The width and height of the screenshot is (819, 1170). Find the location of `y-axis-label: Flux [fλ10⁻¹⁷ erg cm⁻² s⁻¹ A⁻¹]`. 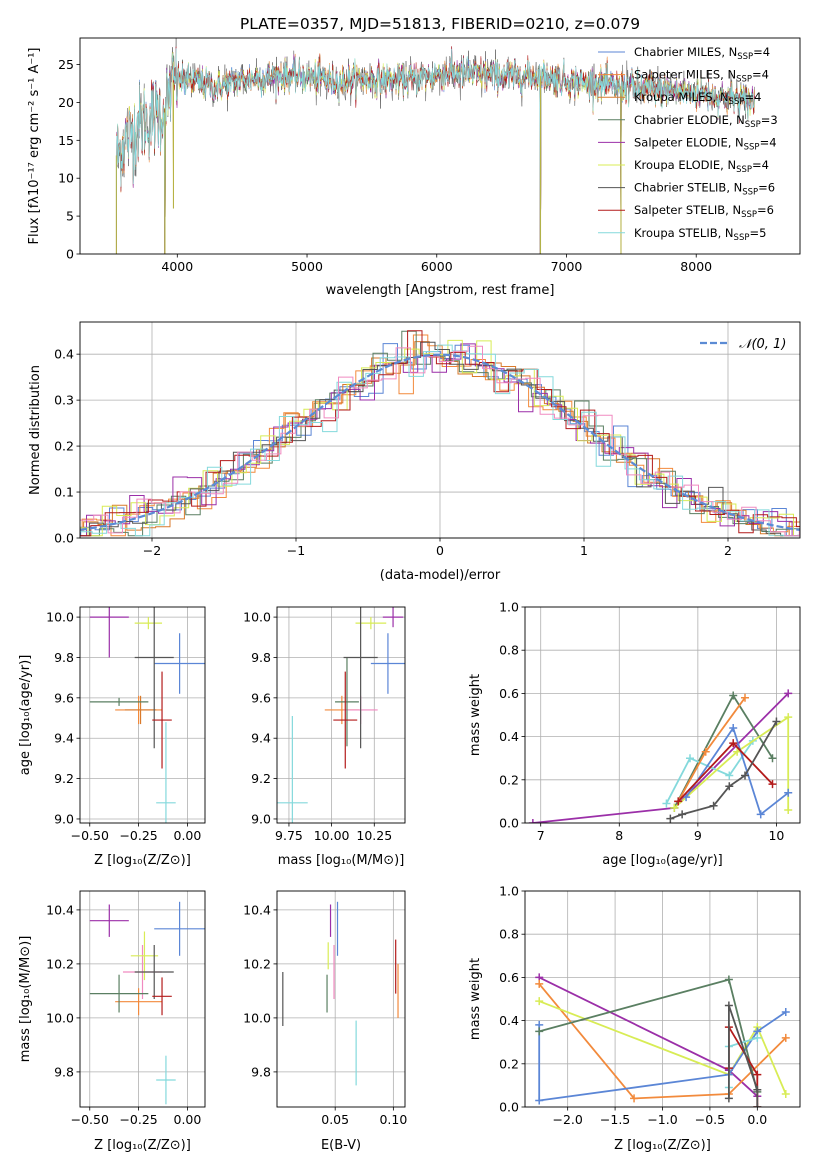

y-axis-label: Flux [fλ10⁻¹⁷ erg cm⁻² s⁻¹ A⁻¹] is located at coordinates (34, 146).